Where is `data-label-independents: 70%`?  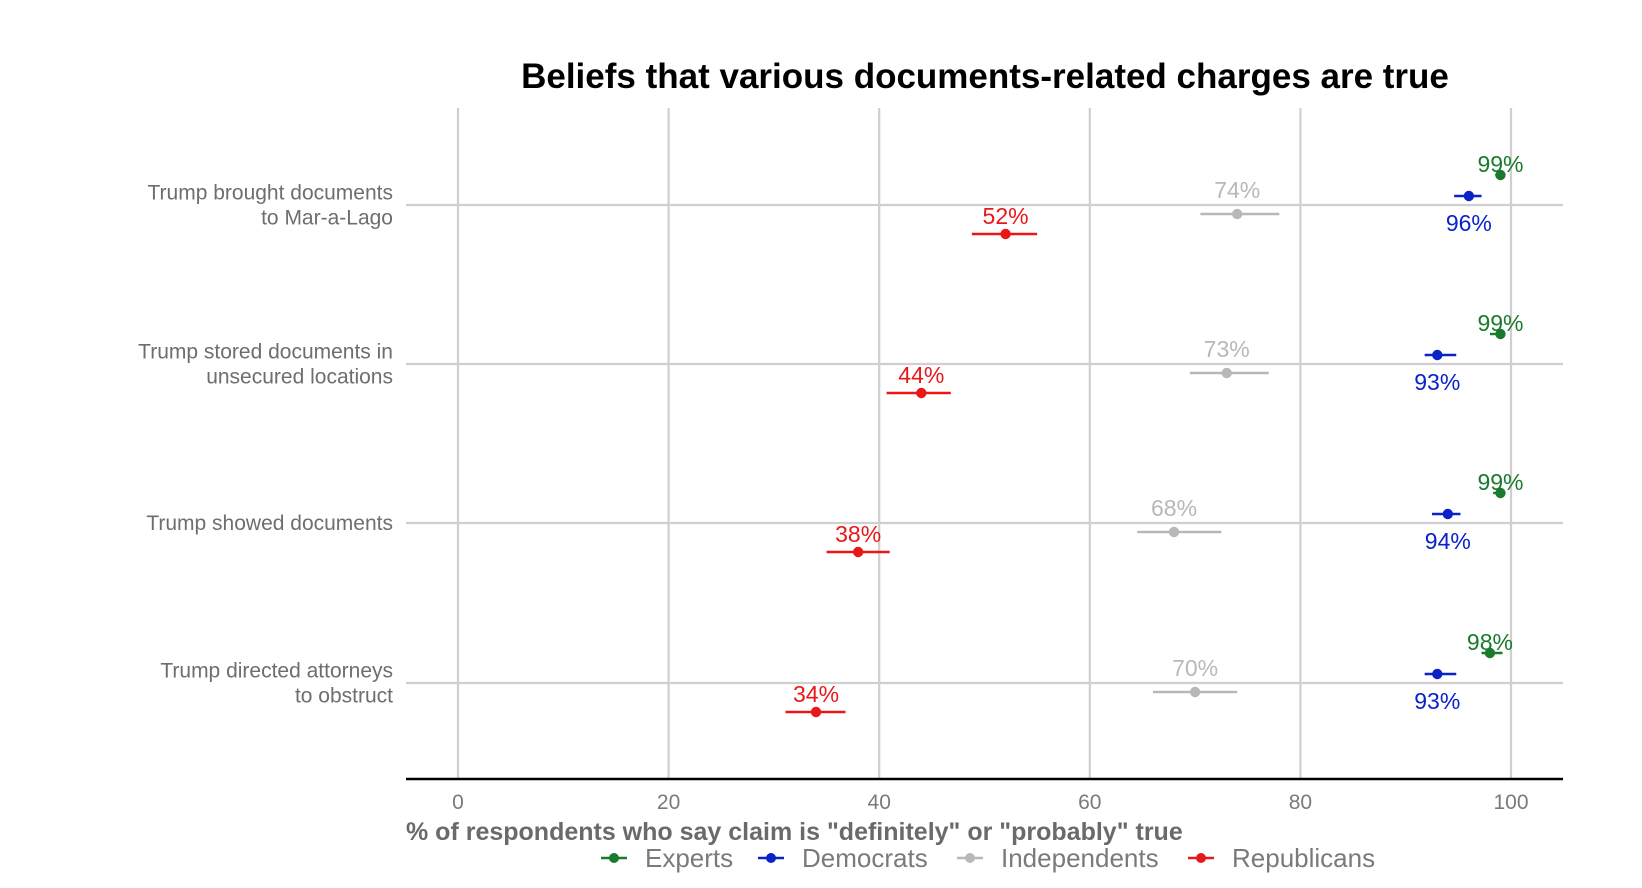
data-label-independents: 70% is located at coordinates (1195, 668).